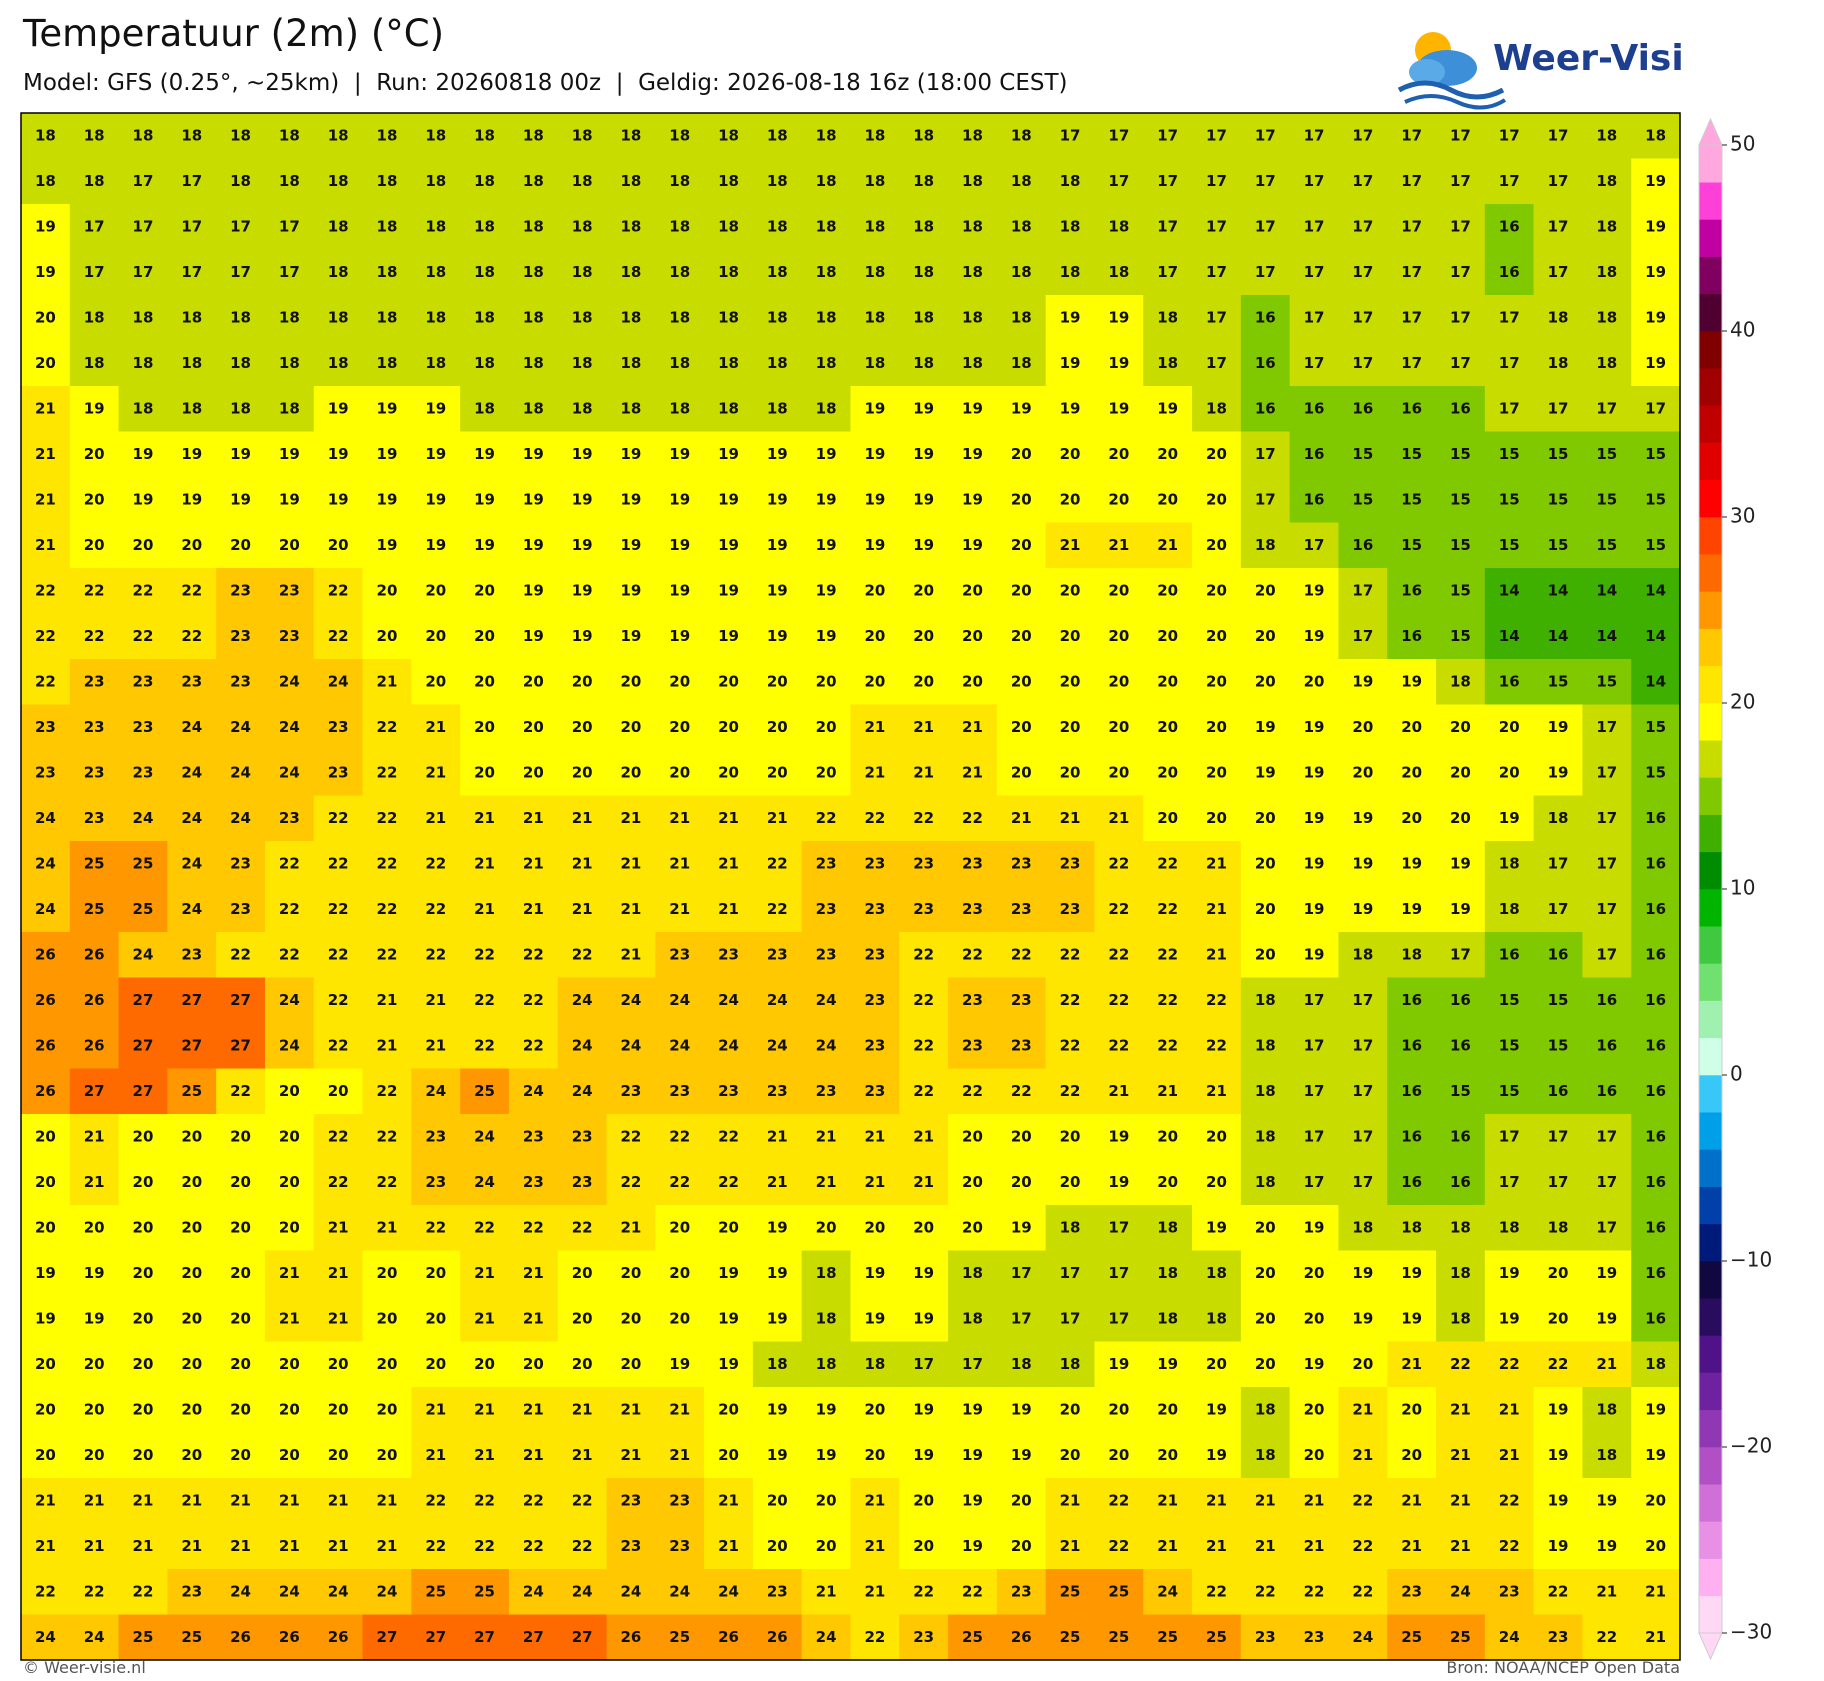  Describe the element at coordinates (240, 636) in the screenshot. I see `temperature-label: 23` at that location.